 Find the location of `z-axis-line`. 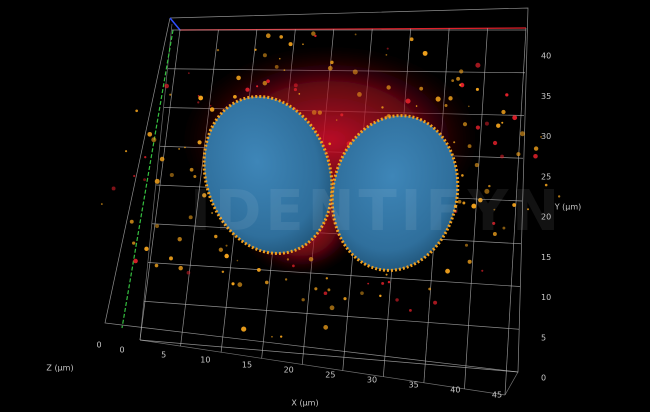

z-axis-line is located at coordinates (175, 24).